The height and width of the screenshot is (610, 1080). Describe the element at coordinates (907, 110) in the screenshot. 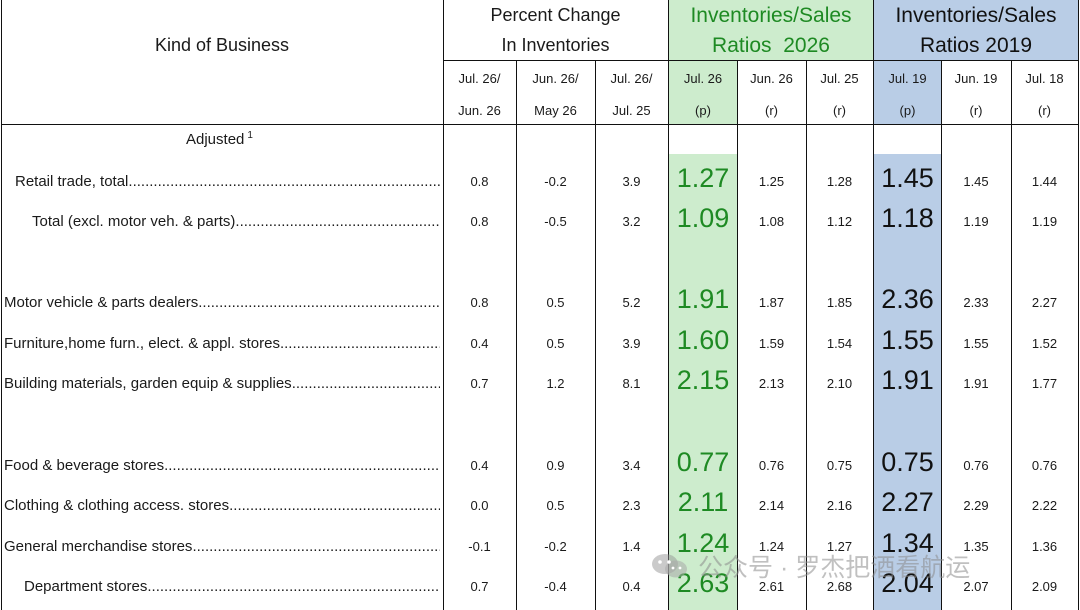

I see `subheader-bottom: (p)` at that location.